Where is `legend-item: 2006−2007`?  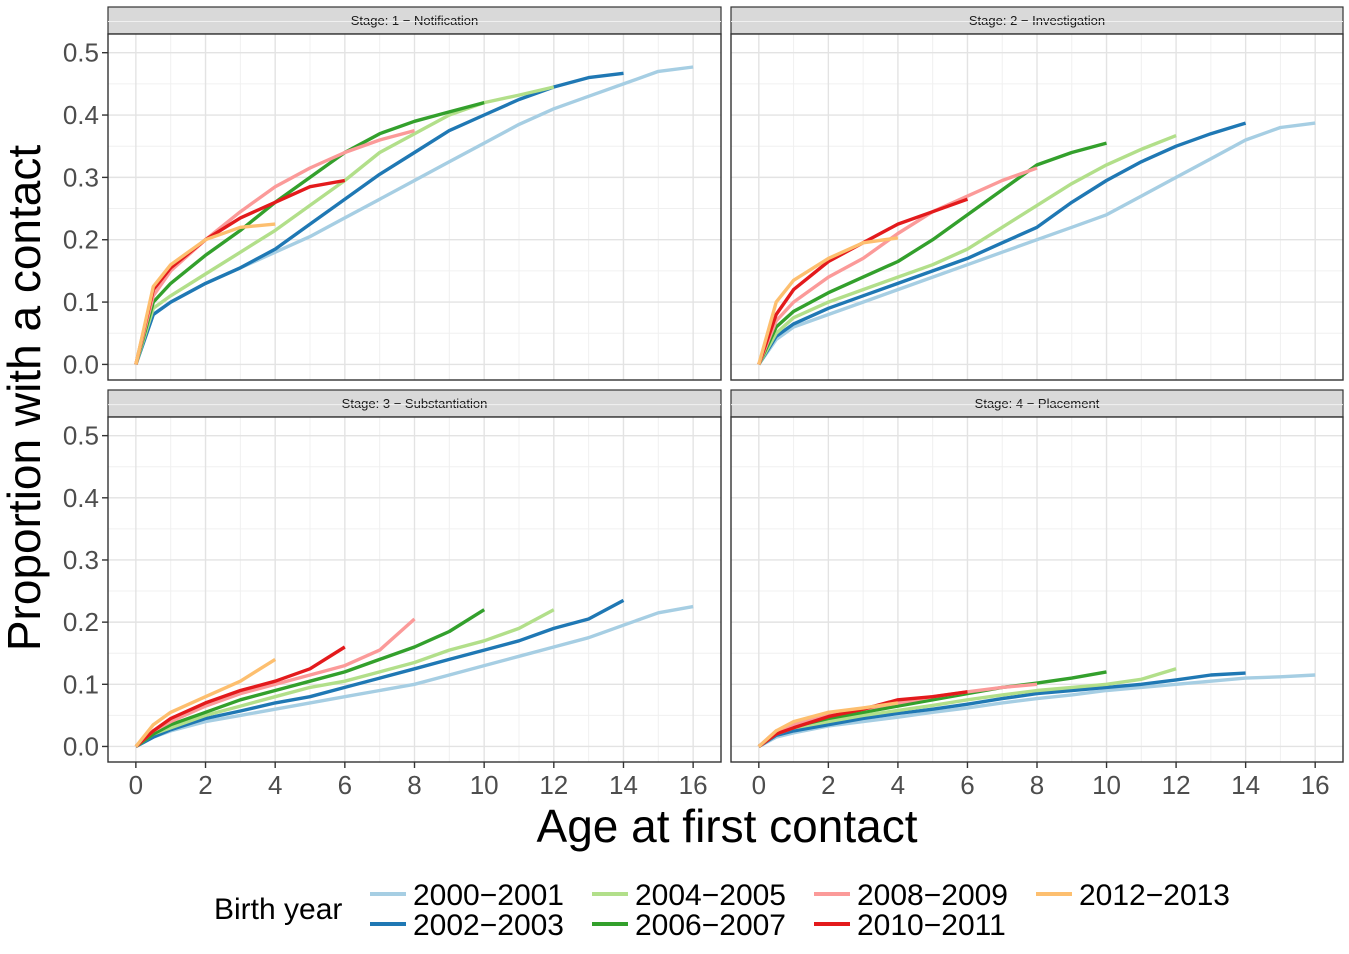
legend-item: 2006−2007 is located at coordinates (689, 925).